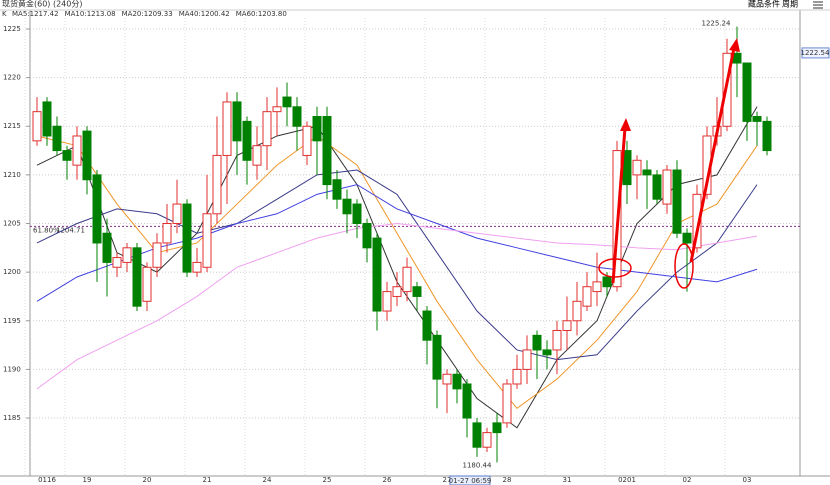 The width and height of the screenshot is (830, 485). What do you see at coordinates (42, 4) in the screenshot?
I see `window-title: 现货黄金(60) (240分)` at bounding box center [42, 4].